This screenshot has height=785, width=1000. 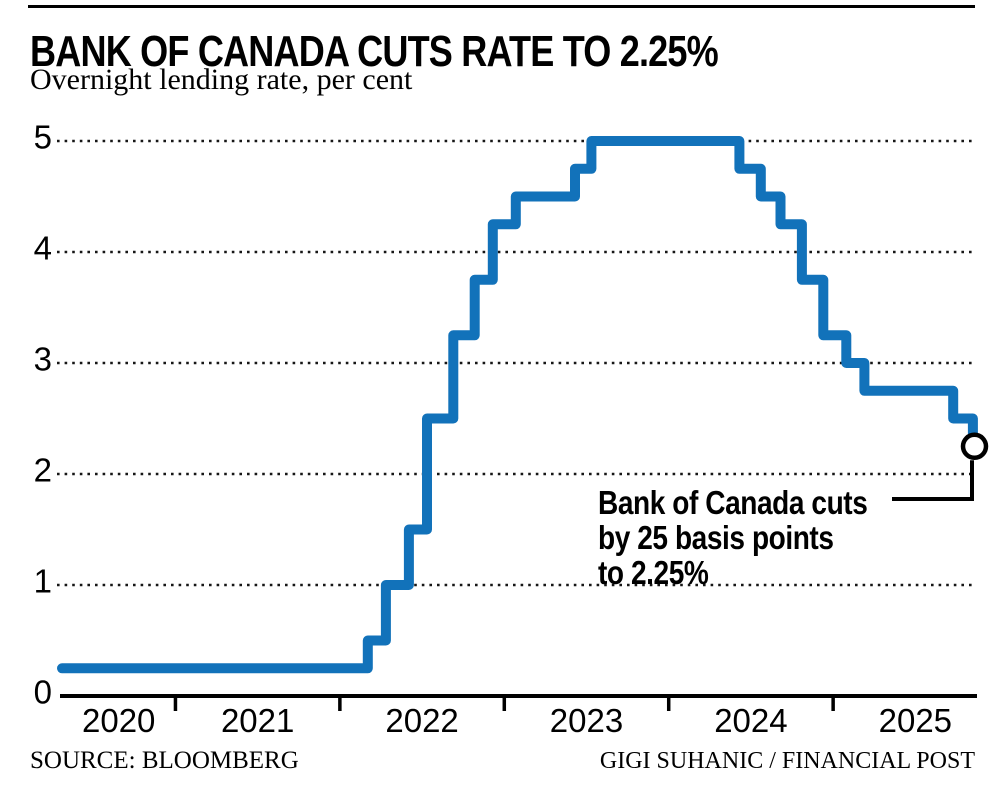 I want to click on author-credit: GIGI SUHANIC / FINANCIAL POST, so click(x=787, y=761).